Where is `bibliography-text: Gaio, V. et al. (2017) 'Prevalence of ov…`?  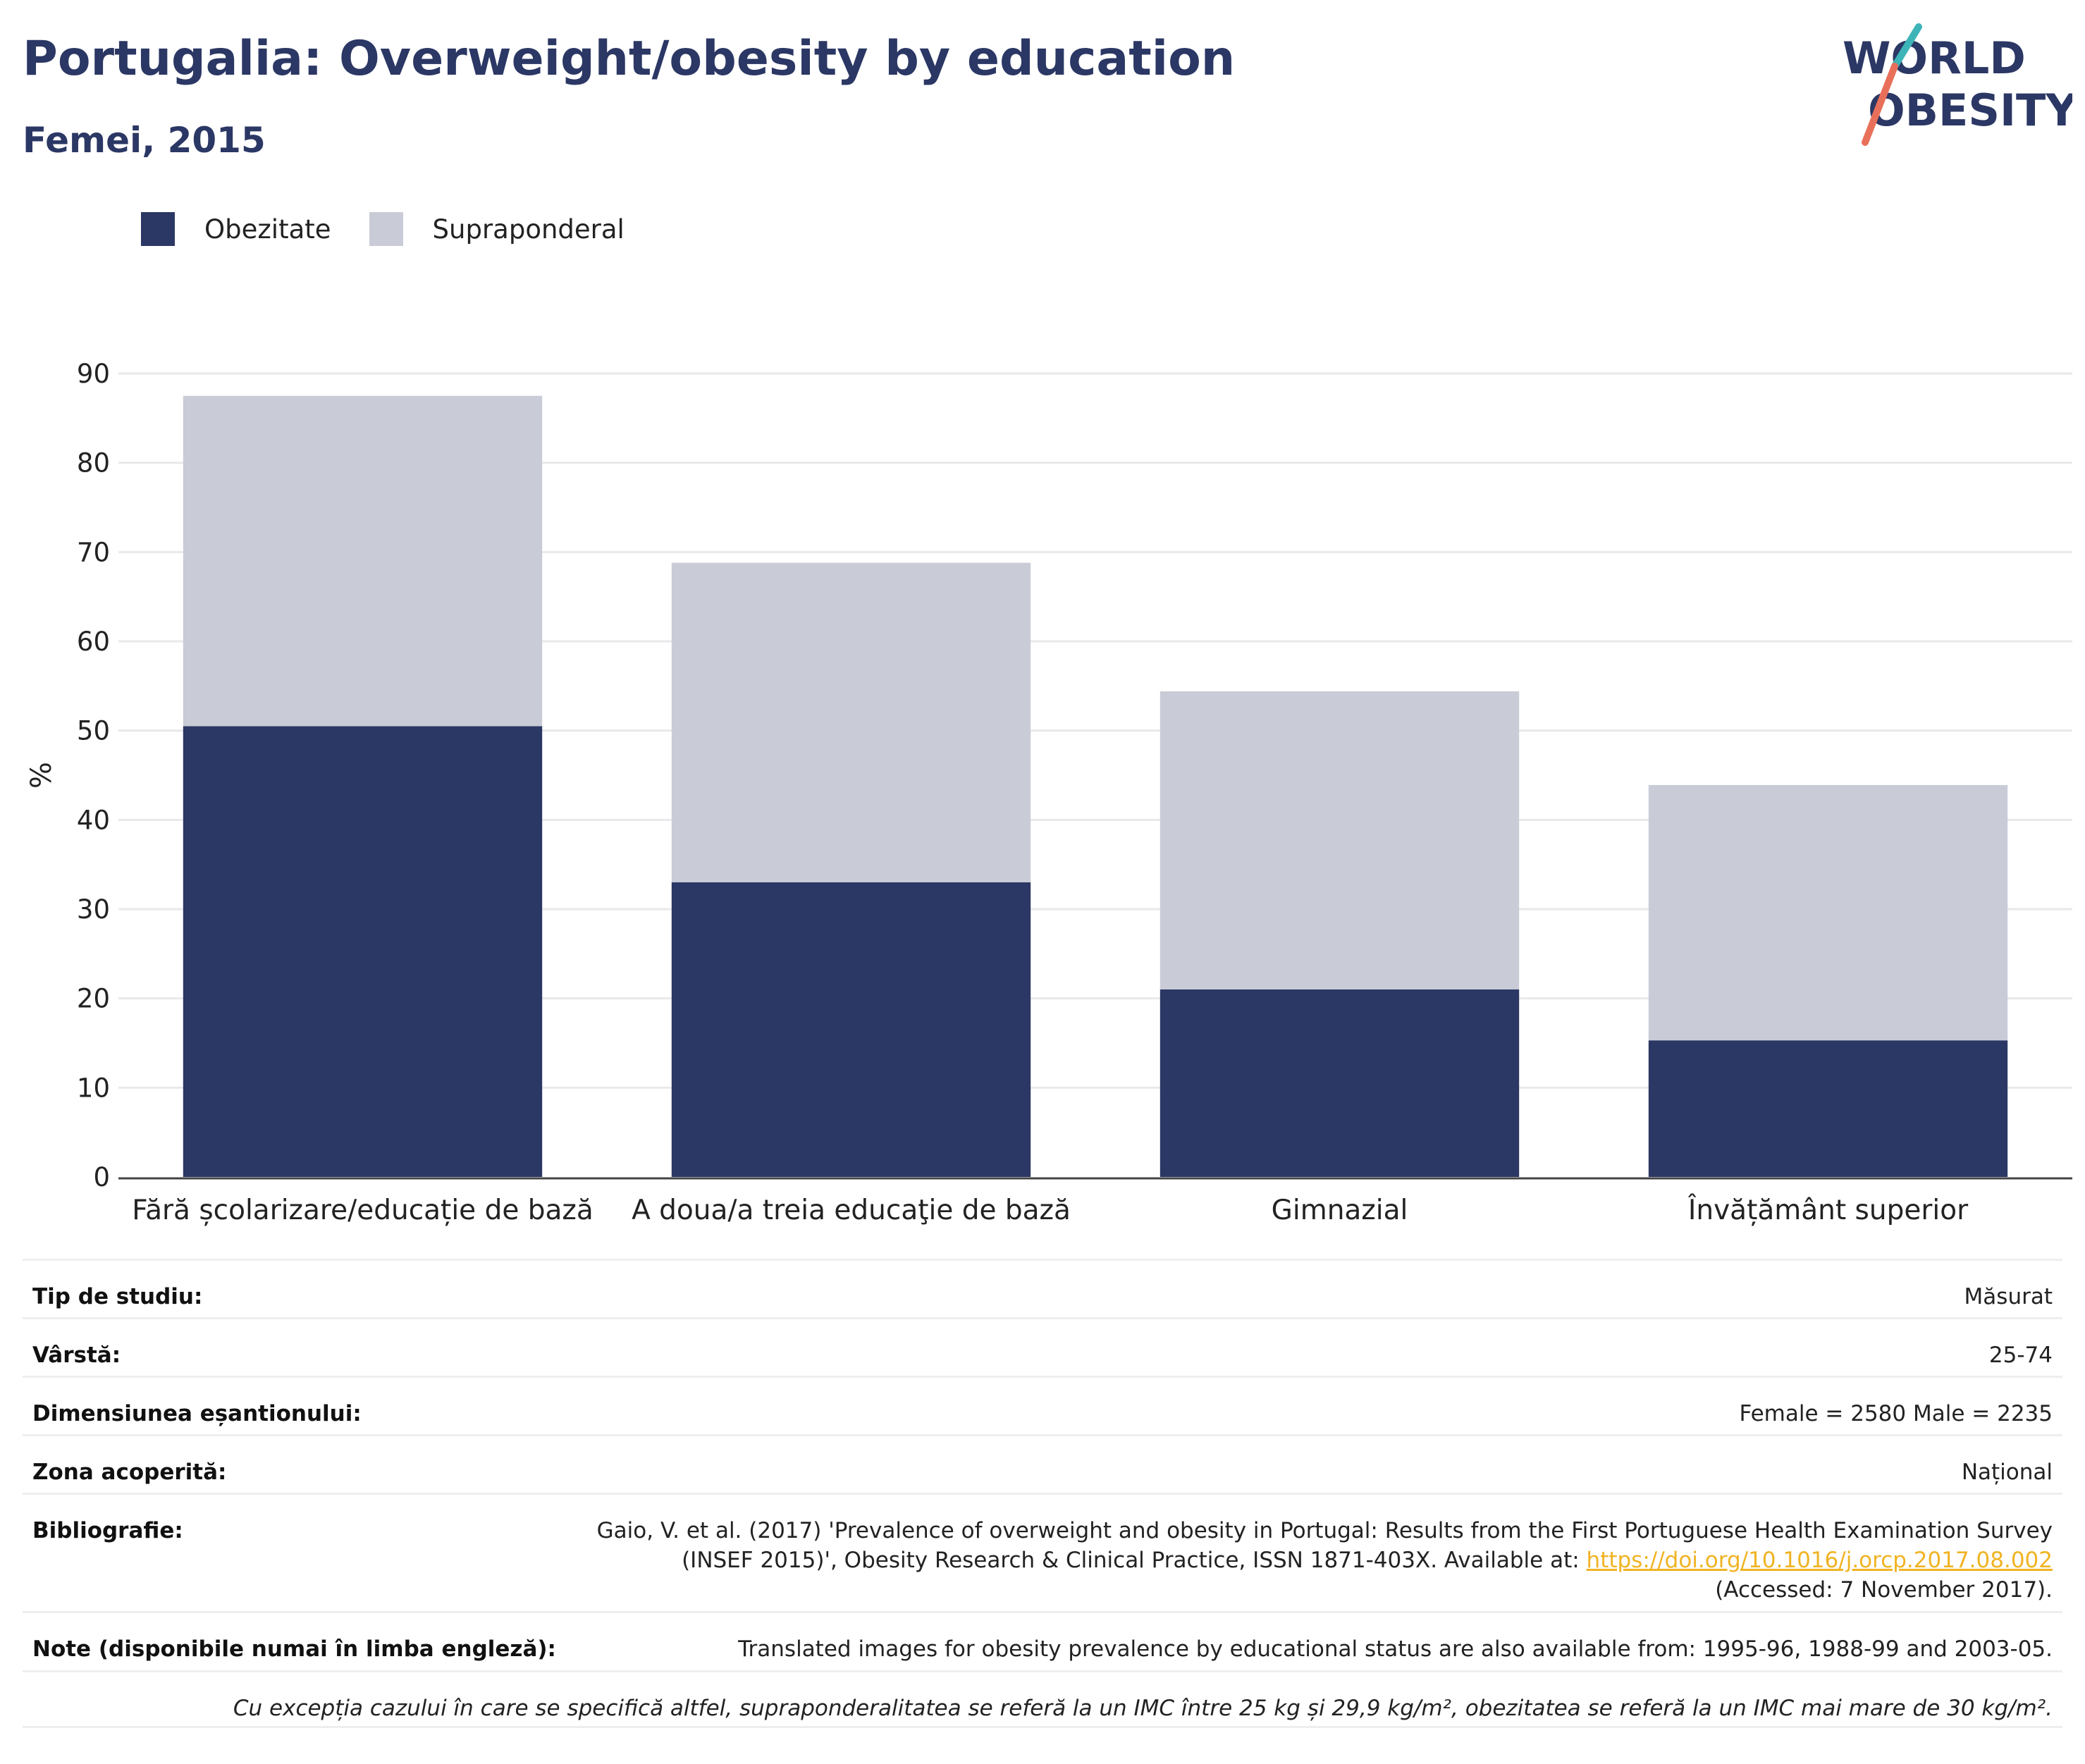 bibliography-text: Gaio, V. et al. (2017) 'Prevalence of ov… is located at coordinates (1325, 1560).